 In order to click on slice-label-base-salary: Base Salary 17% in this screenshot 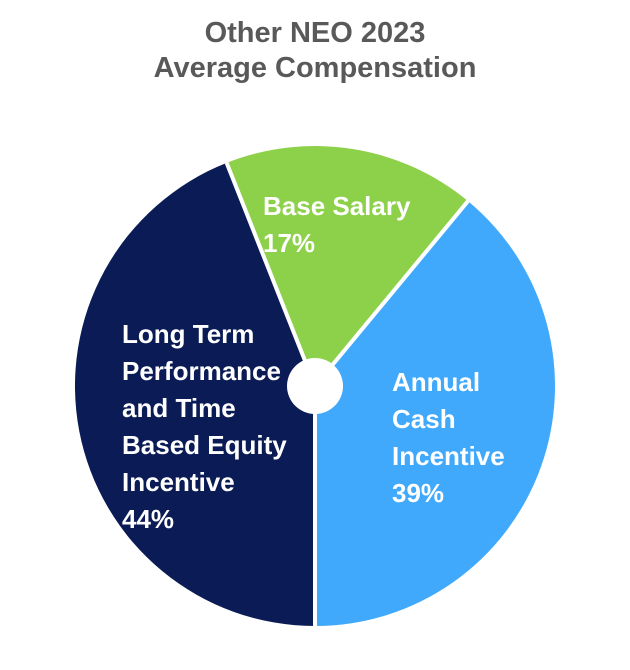, I will do `click(337, 224)`.